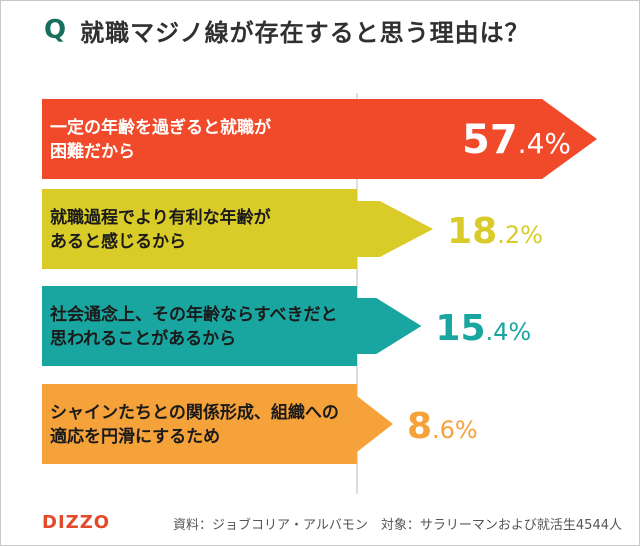 The image size is (640, 546). I want to click on chart-title: 就職マジノ線が存在すると思う理由は？, so click(305, 32).